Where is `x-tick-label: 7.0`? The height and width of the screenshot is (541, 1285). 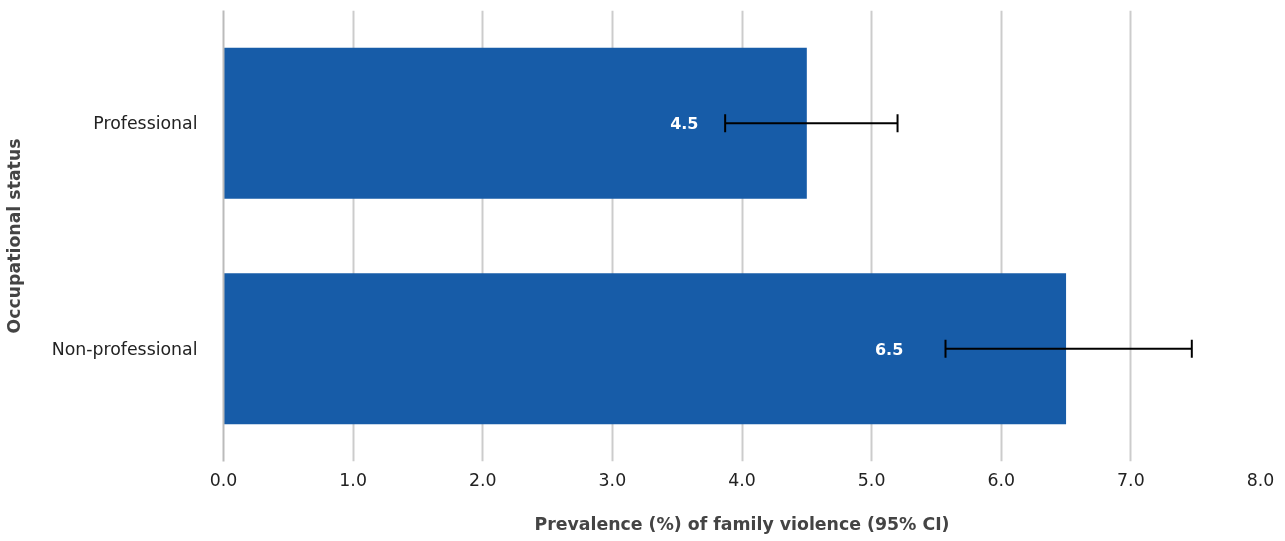 x-tick-label: 7.0 is located at coordinates (1131, 479).